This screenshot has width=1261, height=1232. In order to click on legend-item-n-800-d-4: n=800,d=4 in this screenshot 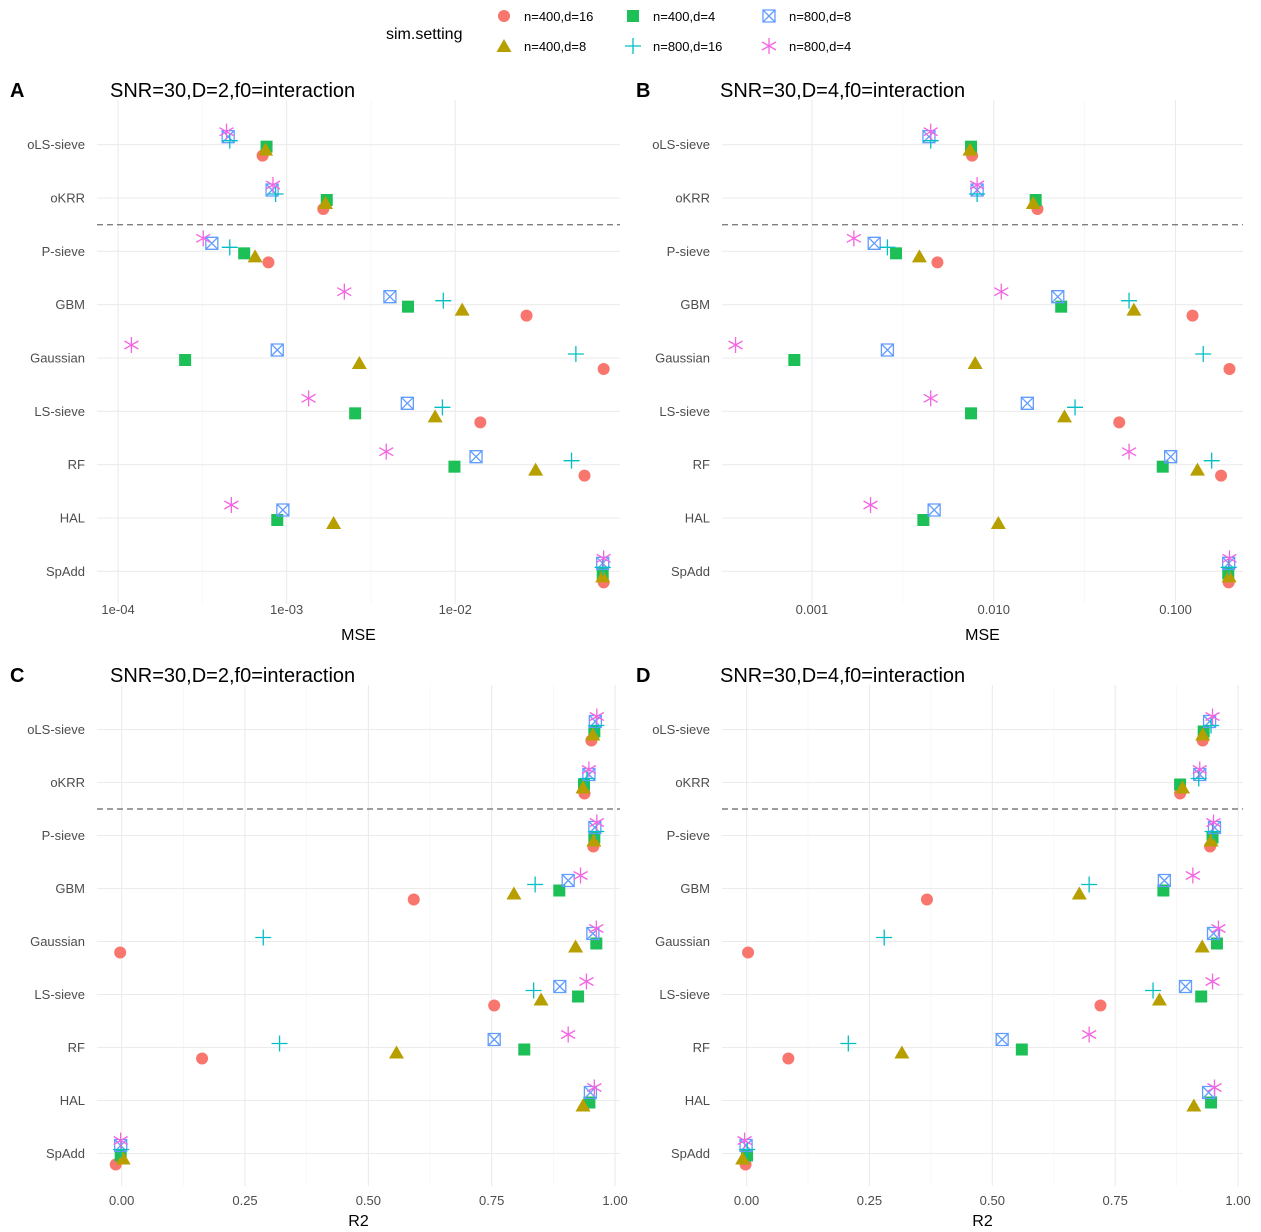, I will do `click(806, 46)`.